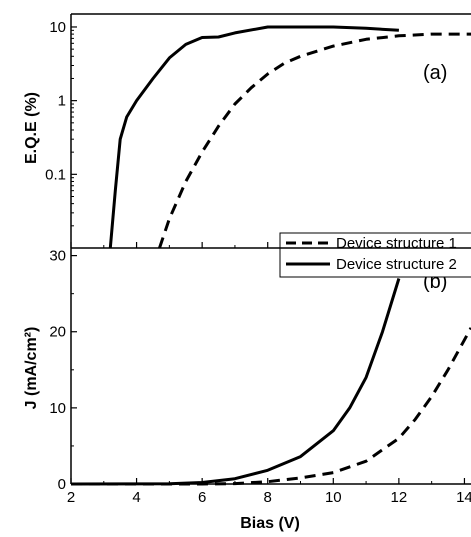 Image resolution: width=471 pixels, height=537 pixels. Describe the element at coordinates (399, 497) in the screenshot. I see `x-tick-label: 12` at that location.